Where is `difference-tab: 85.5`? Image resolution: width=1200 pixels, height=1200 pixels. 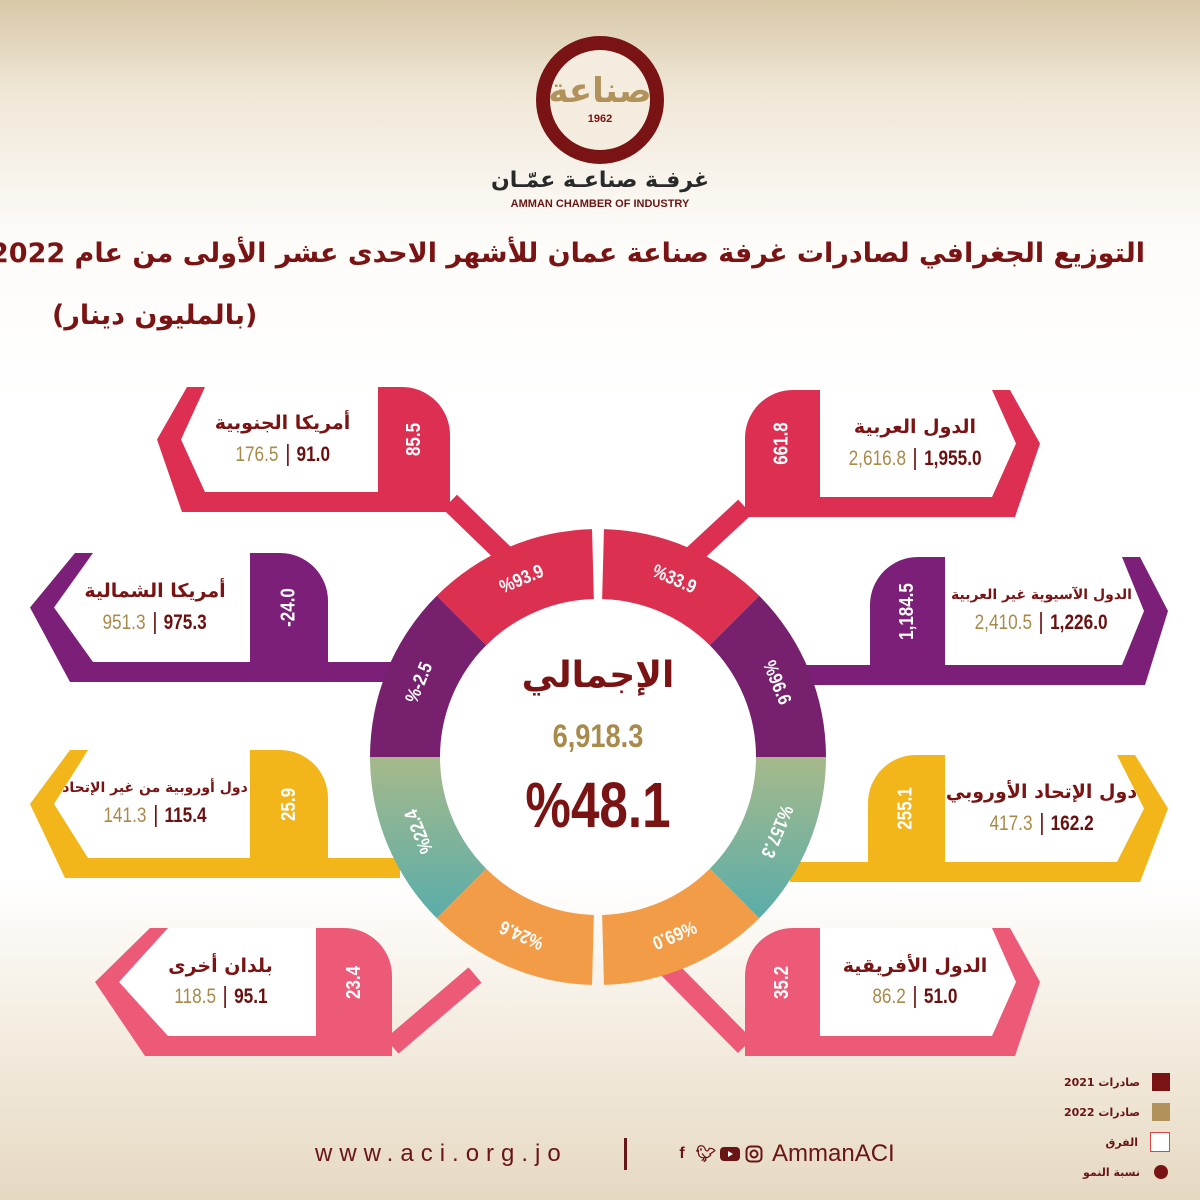 difference-tab: 85.5 is located at coordinates (414, 439).